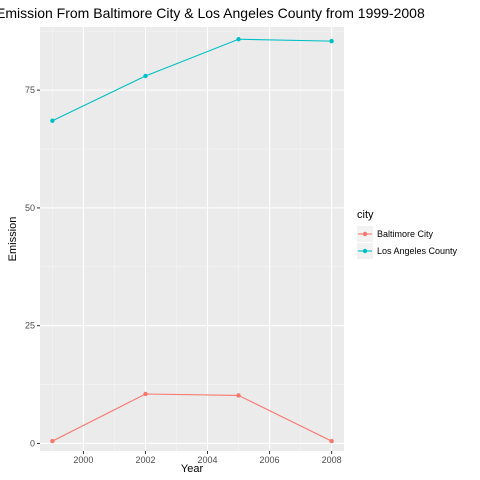 Image resolution: width=480 pixels, height=480 pixels. Describe the element at coordinates (365, 215) in the screenshot. I see `legend-title: city` at that location.